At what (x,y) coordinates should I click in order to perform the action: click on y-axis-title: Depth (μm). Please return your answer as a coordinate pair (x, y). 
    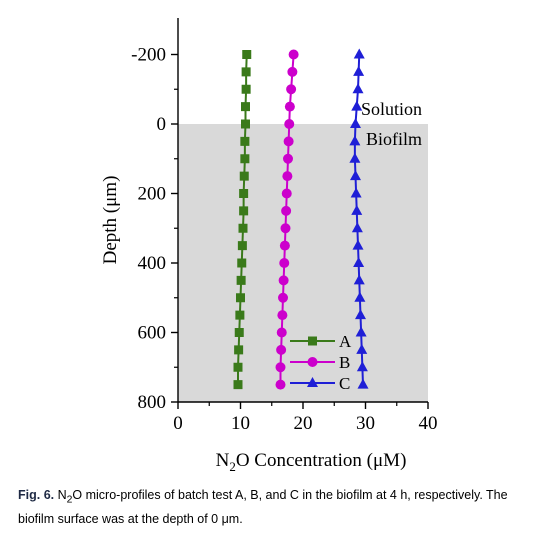
    Looking at the image, I should click on (110, 220).